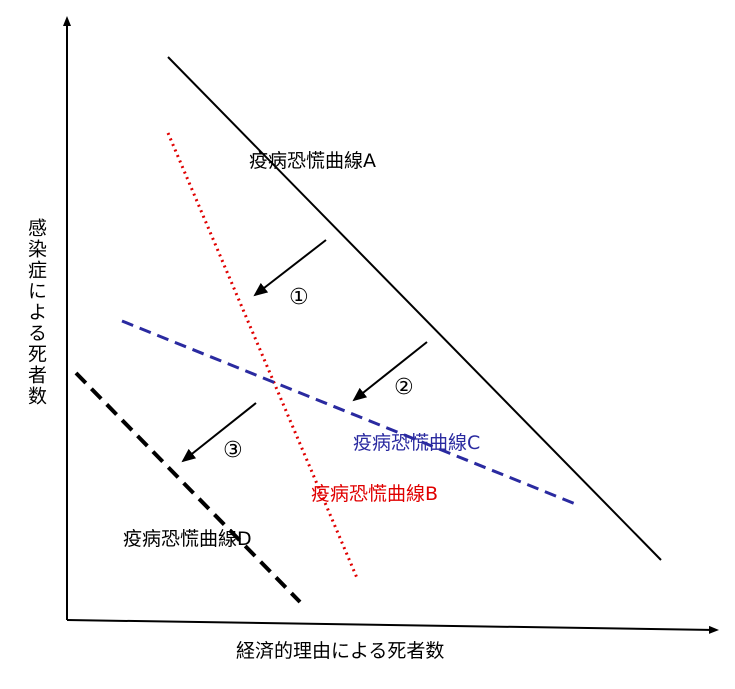  Describe the element at coordinates (392, 626) in the screenshot. I see `x-axis` at that location.